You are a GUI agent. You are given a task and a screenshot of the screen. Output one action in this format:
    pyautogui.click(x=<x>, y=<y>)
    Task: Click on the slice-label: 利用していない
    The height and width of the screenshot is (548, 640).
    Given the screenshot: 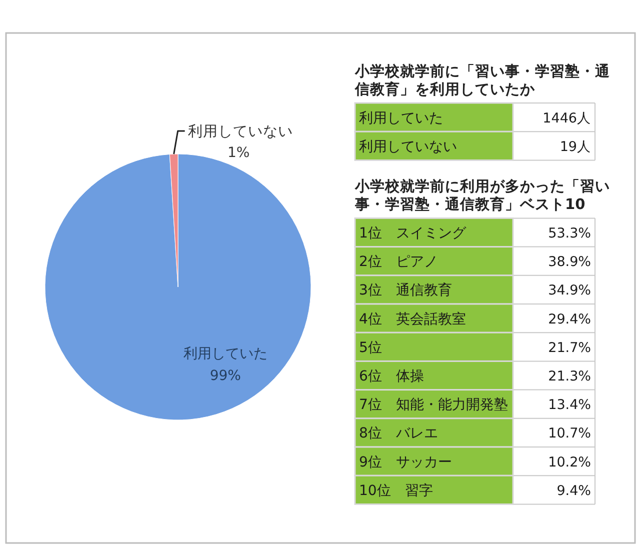 What is the action you would take?
    pyautogui.click(x=240, y=131)
    